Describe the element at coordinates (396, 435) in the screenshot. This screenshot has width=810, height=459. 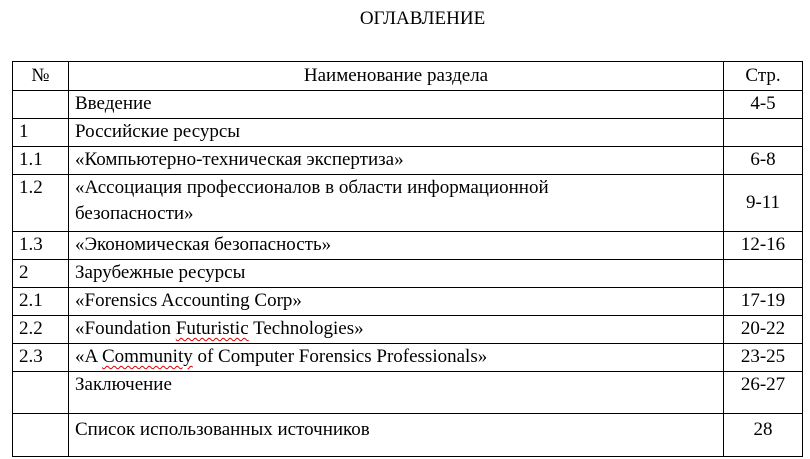
I see `row-name: Список использованных источников` at that location.